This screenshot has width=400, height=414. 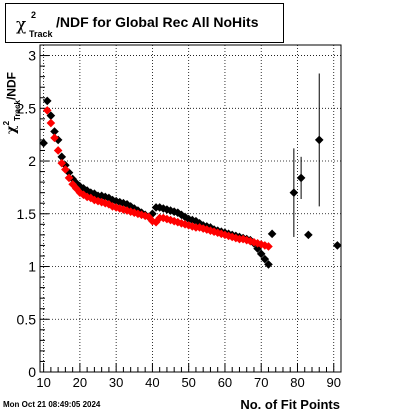 What do you see at coordinates (27, 108) in the screenshot?
I see `y-tick-label: 2.5` at bounding box center [27, 108].